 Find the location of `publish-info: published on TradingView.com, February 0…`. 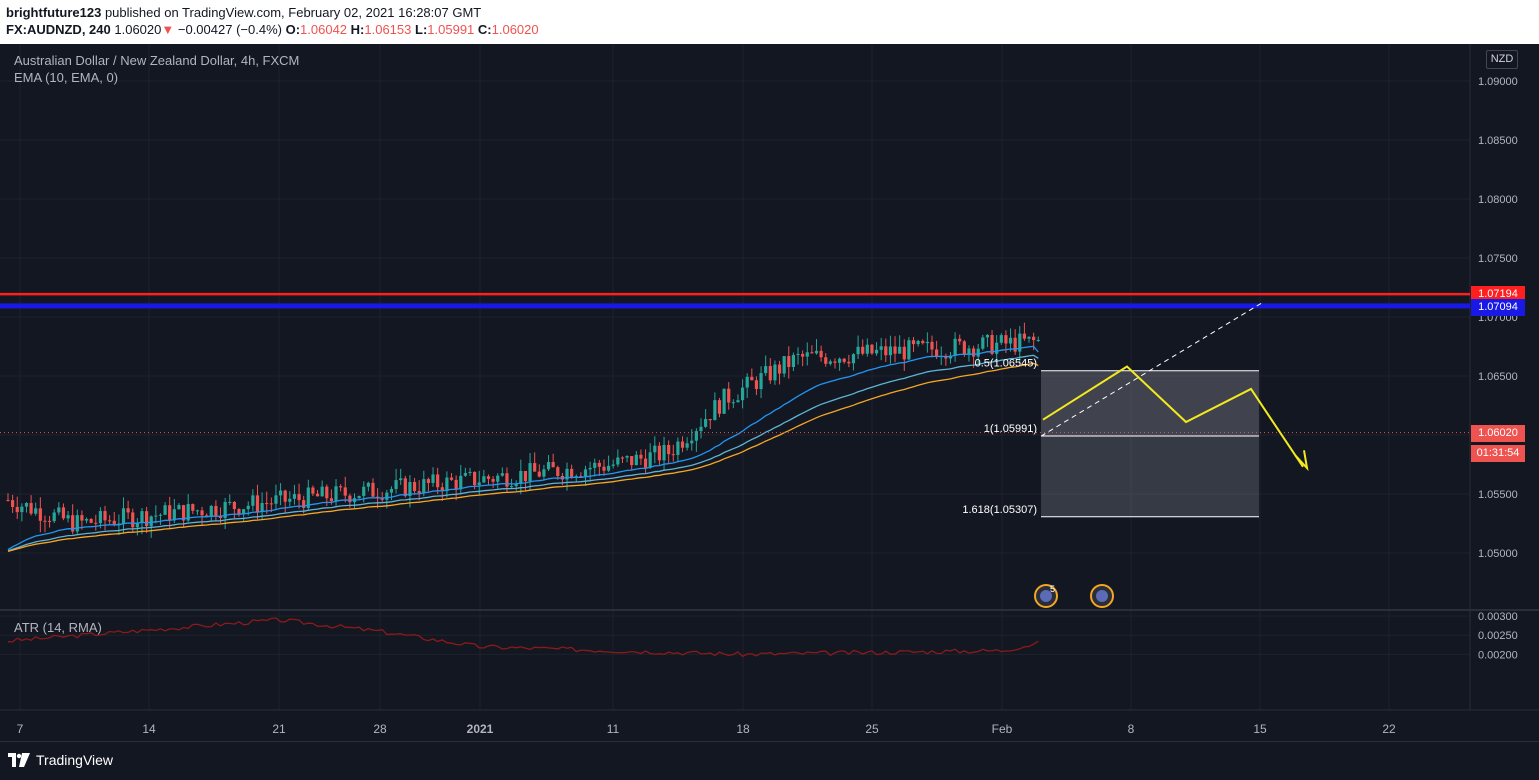

publish-info: published on TradingView.com, February 0… is located at coordinates (291, 12).